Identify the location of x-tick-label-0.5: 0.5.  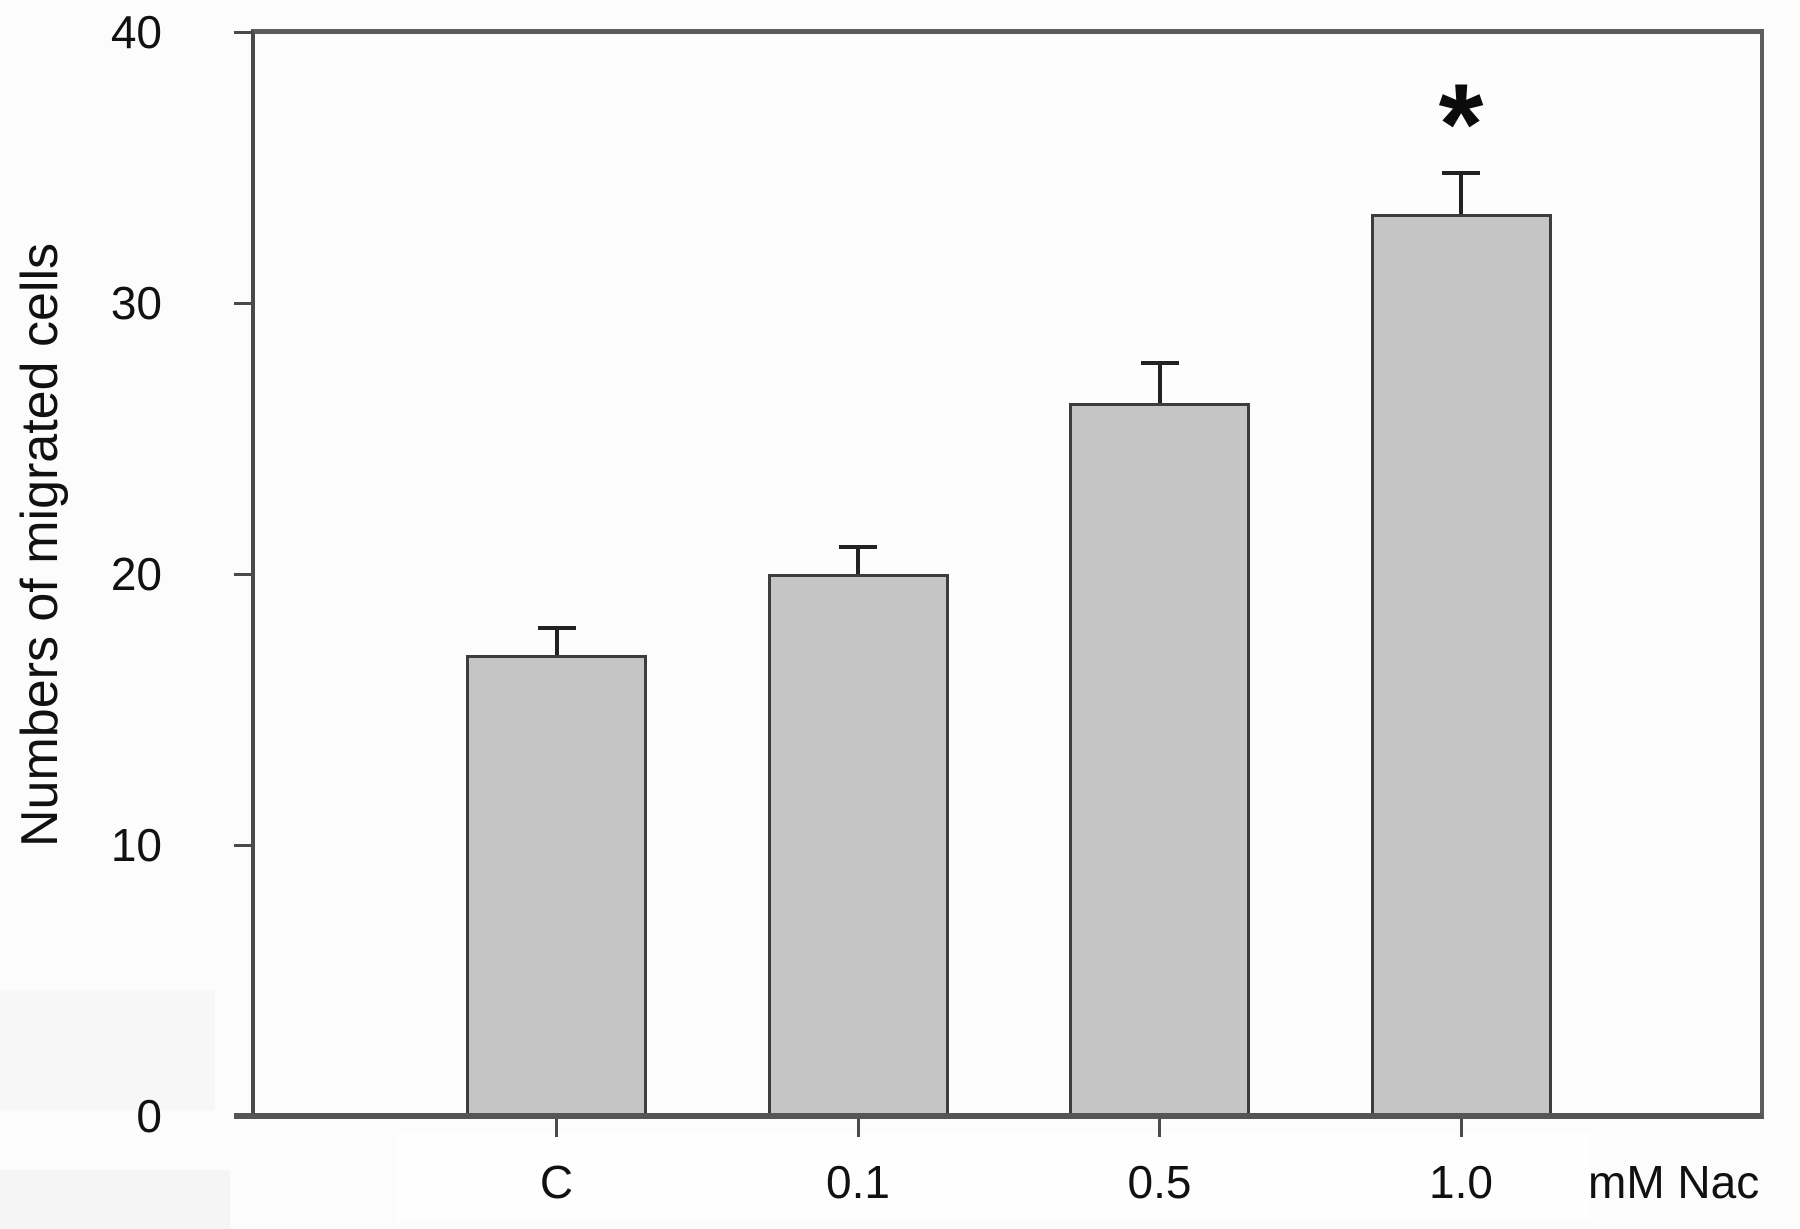
(1159, 1182).